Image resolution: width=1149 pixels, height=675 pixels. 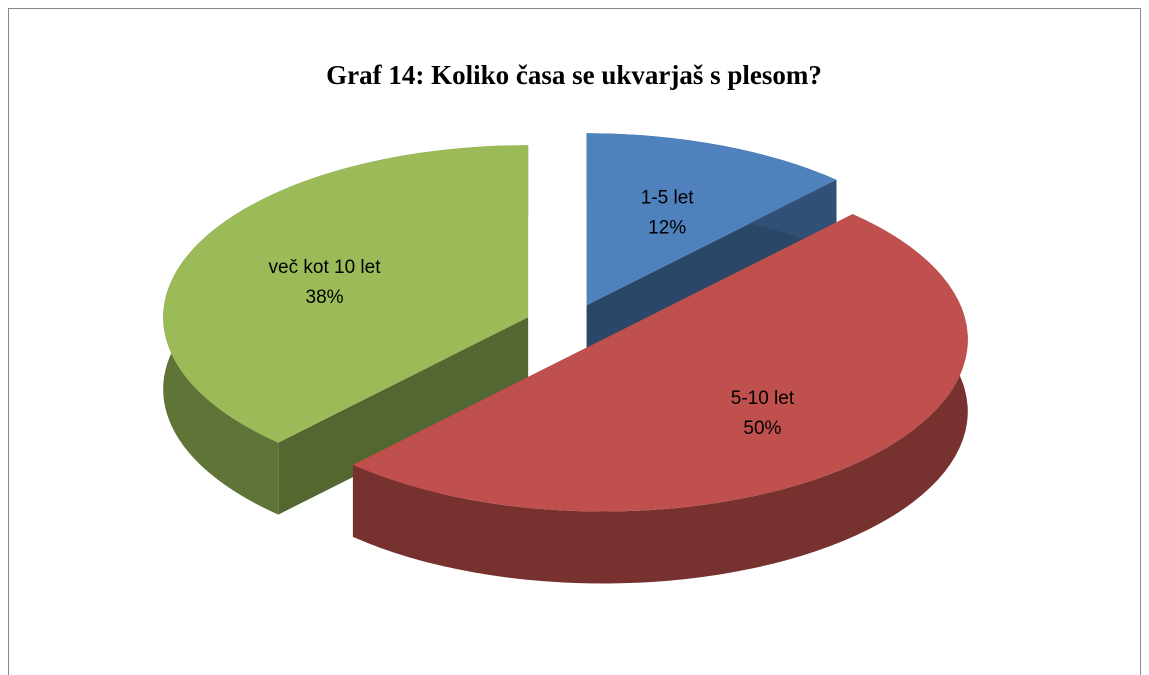 What do you see at coordinates (325, 267) in the screenshot?
I see `slice-category-label: več kot 10 let` at bounding box center [325, 267].